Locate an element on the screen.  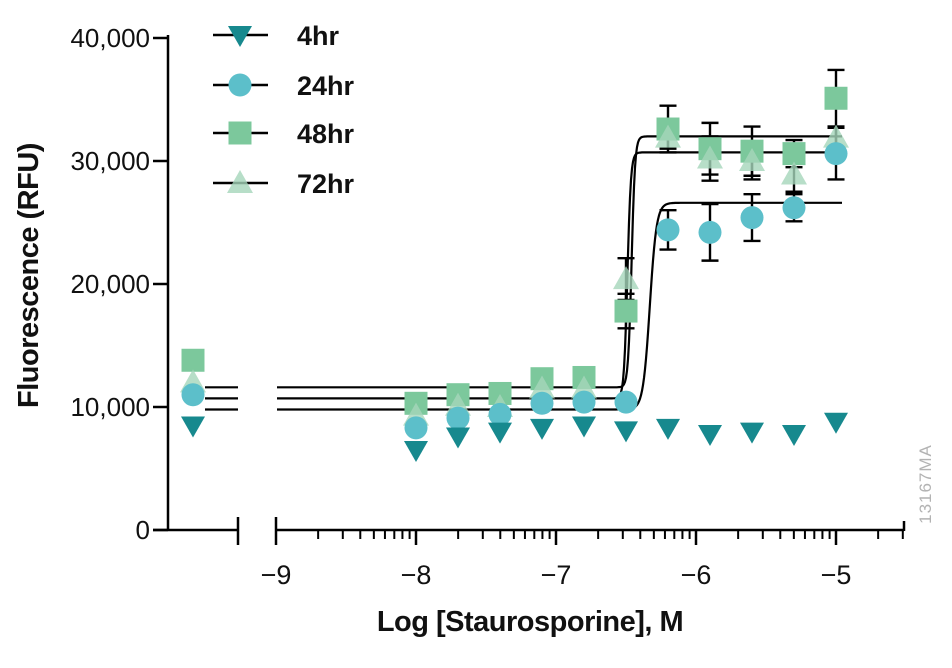
y-tick-label: 10,000 is located at coordinates (110, 407).